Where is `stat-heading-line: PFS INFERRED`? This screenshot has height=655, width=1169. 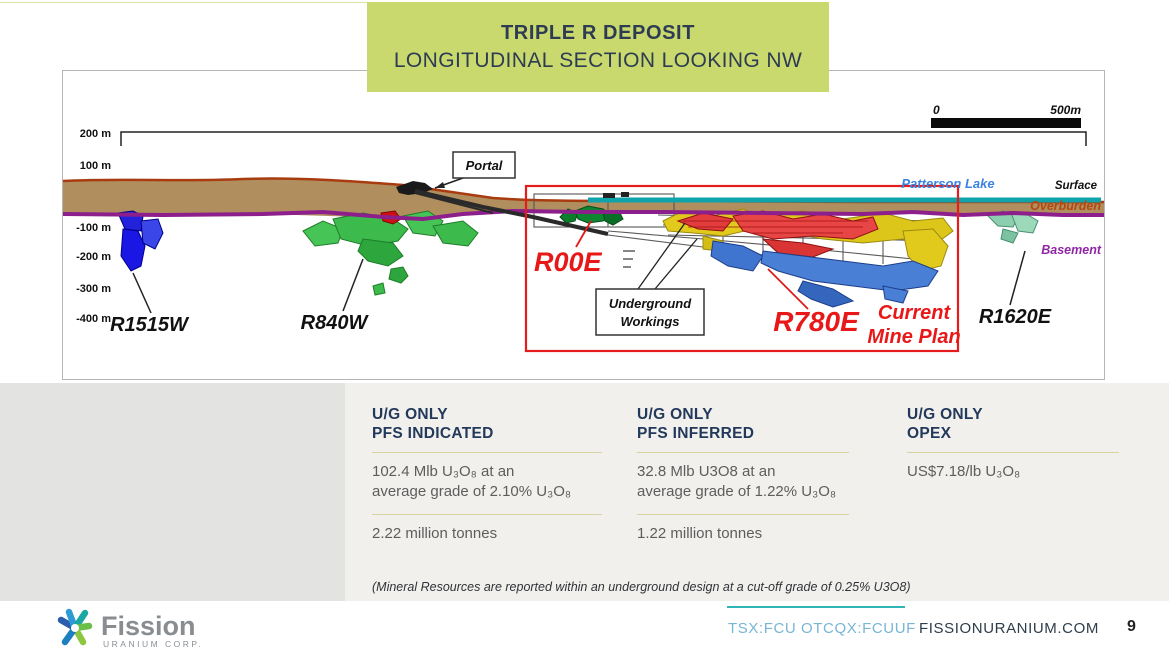 stat-heading-line: PFS INFERRED is located at coordinates (696, 433).